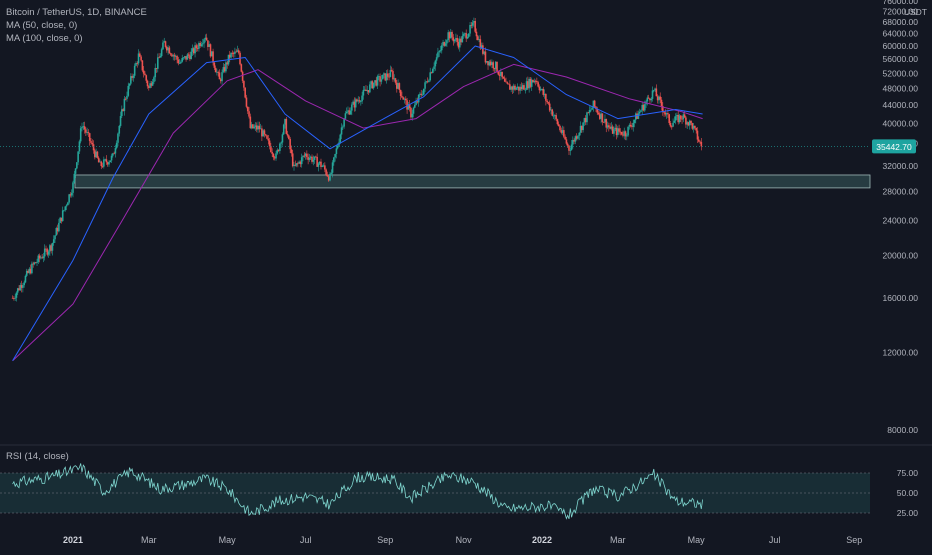  I want to click on price-tick-label: 16000.00, so click(901, 298).